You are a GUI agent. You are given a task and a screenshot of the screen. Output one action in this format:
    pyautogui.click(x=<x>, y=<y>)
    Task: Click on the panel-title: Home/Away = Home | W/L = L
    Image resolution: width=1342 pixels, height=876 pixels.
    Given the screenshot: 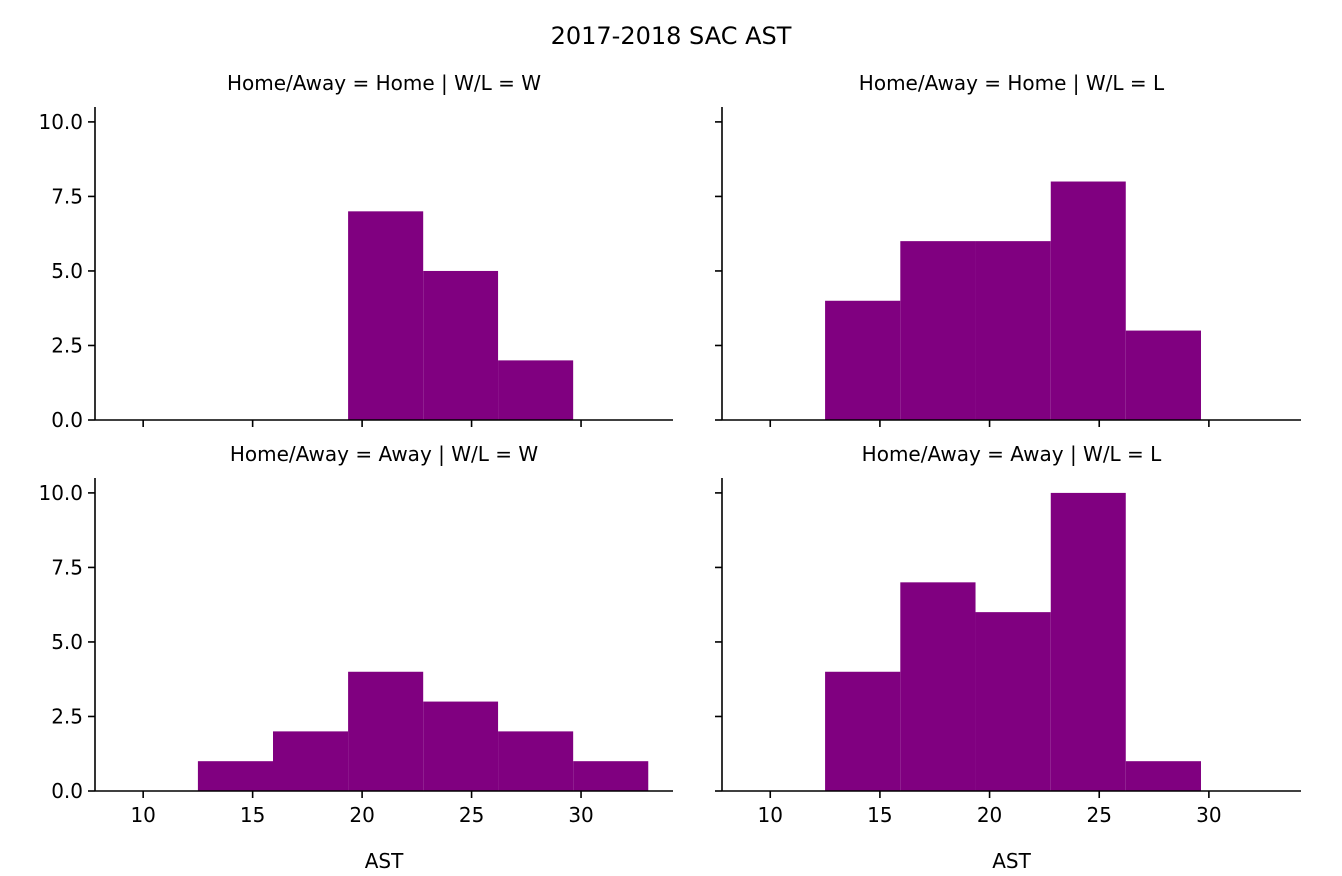 What is the action you would take?
    pyautogui.click(x=1012, y=83)
    